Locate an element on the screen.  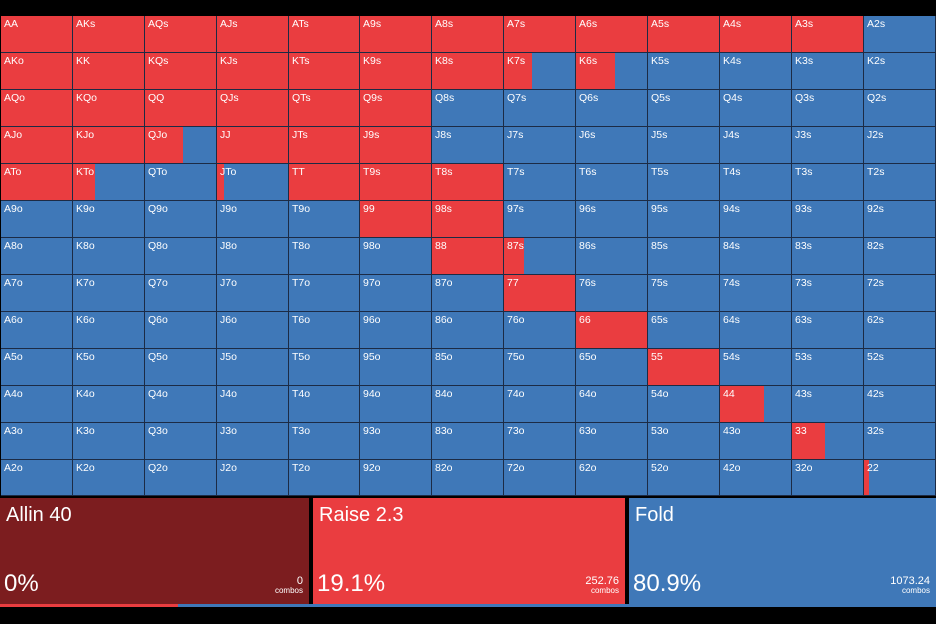
hand-cell: AKo is located at coordinates (37, 71).